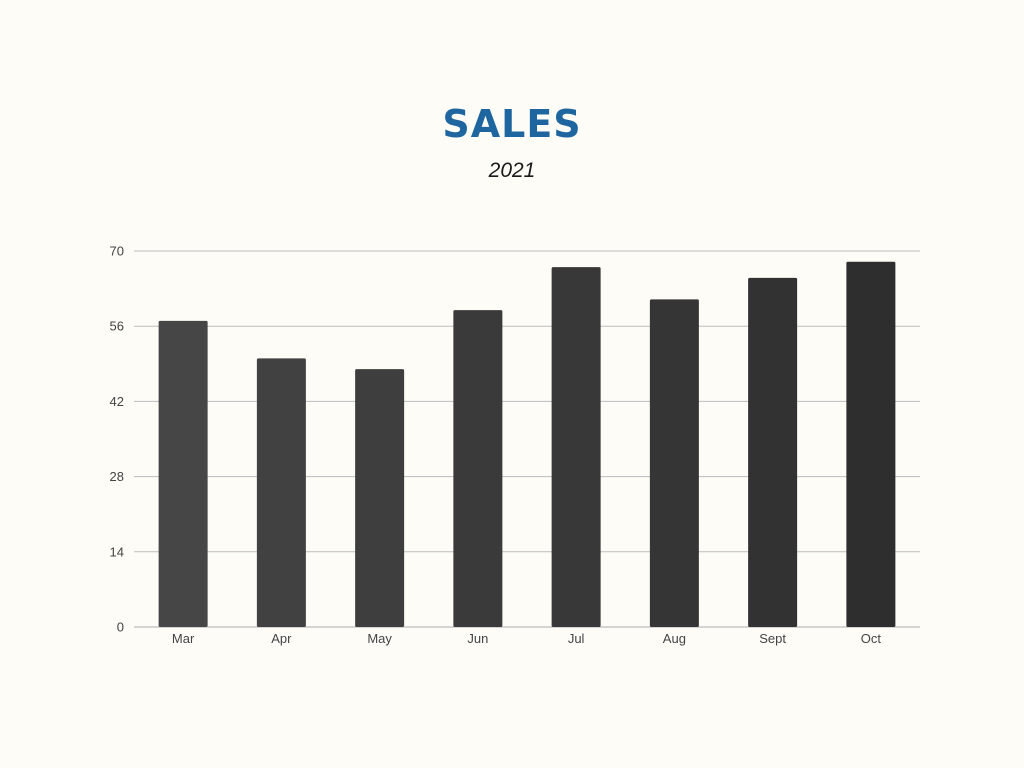 This screenshot has width=1024, height=768. Describe the element at coordinates (117, 326) in the screenshot. I see `y-tick-label: 56` at that location.